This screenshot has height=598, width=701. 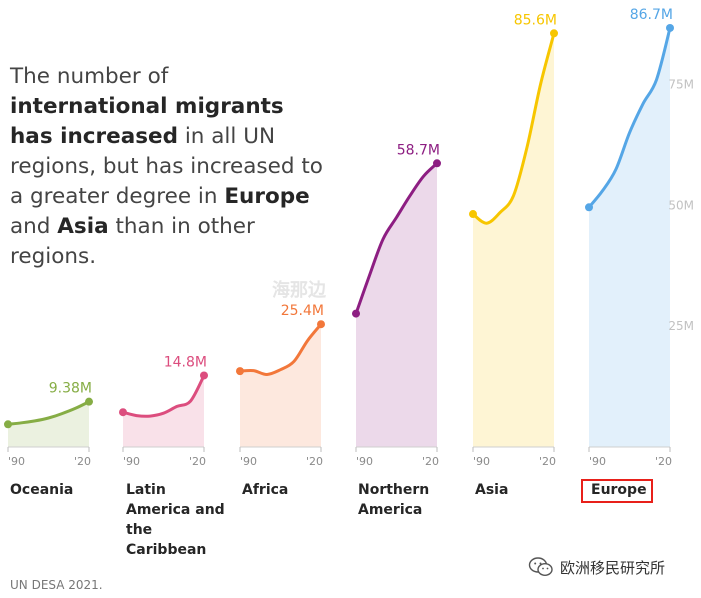 I want to click on end-value-label: 86.7M, so click(x=651, y=15).